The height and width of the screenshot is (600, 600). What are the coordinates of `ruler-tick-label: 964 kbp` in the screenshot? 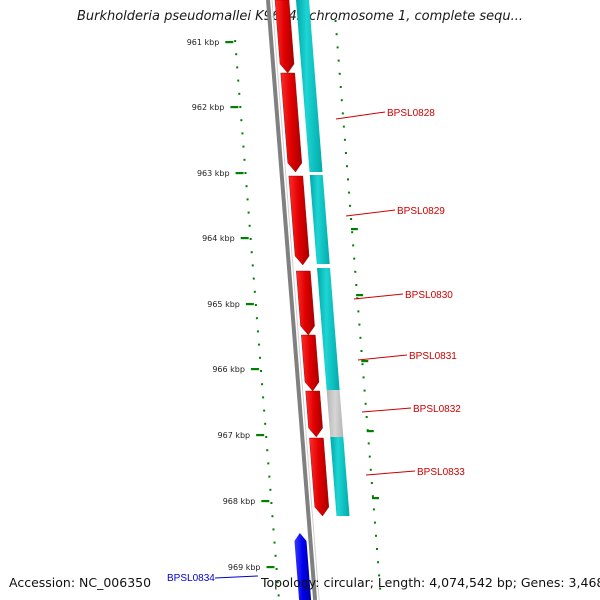 It's located at (218, 238).